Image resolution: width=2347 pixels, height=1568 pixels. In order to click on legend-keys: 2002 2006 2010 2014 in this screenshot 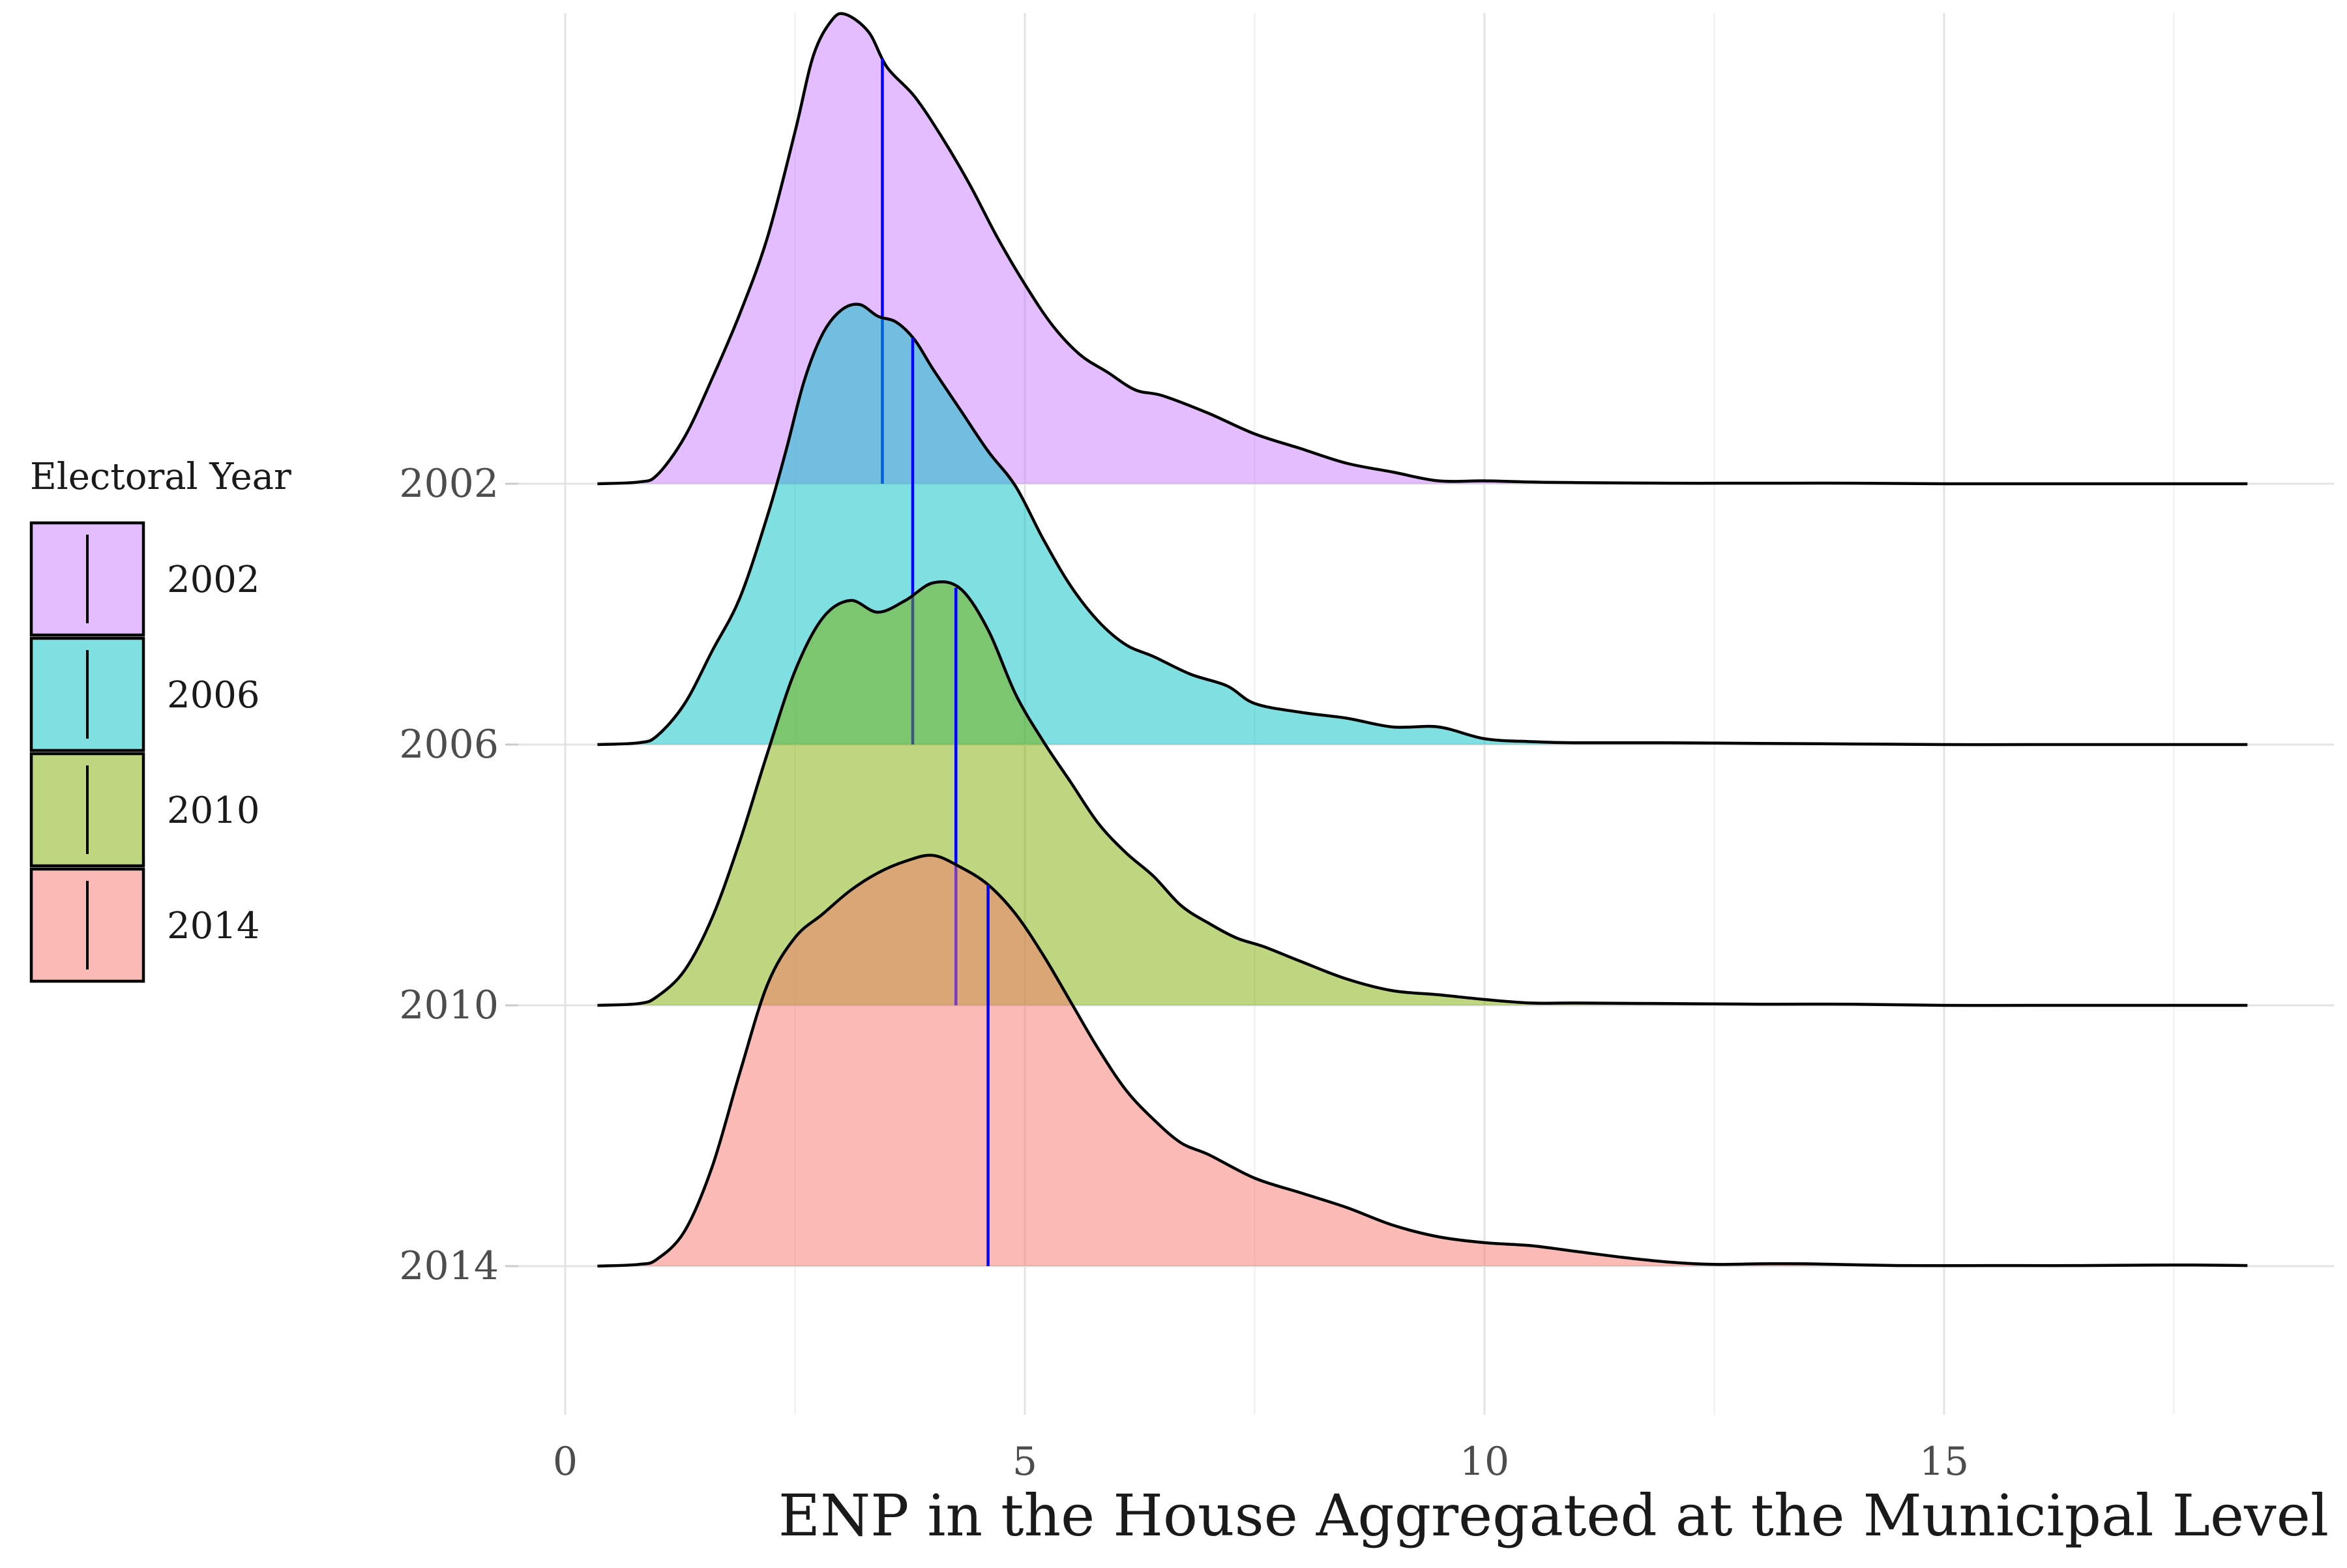, I will do `click(144, 752)`.